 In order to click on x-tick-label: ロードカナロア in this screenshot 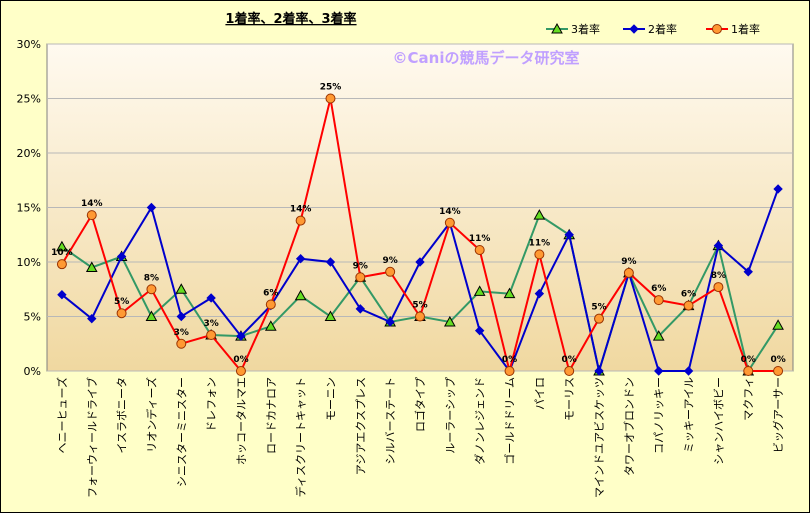, I will do `click(271, 415)`.